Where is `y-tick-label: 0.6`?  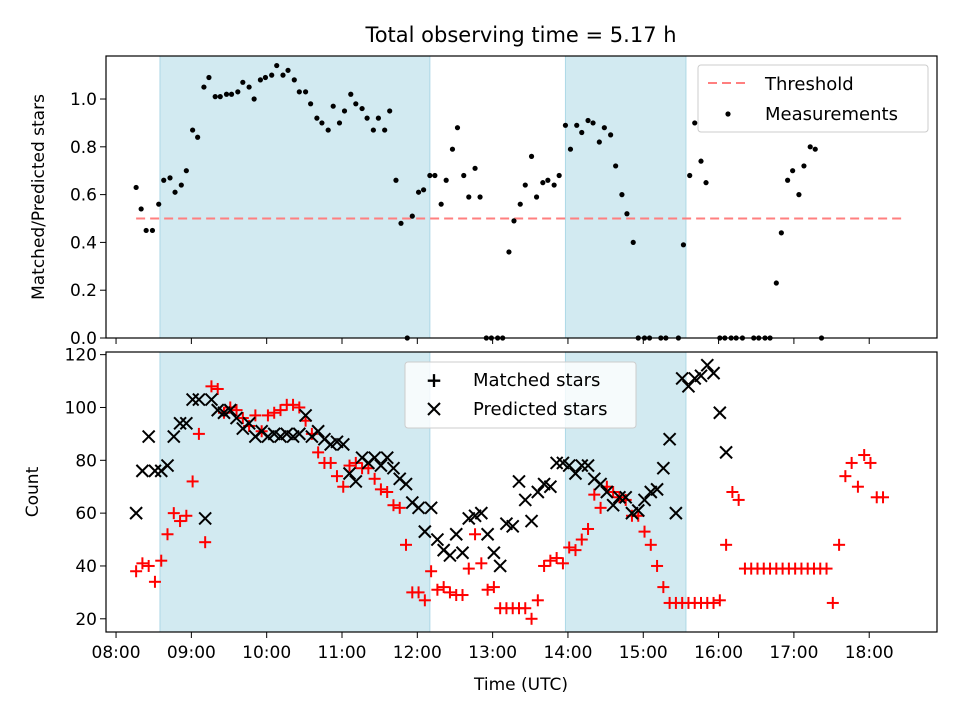
y-tick-label: 0.6 is located at coordinates (83, 196).